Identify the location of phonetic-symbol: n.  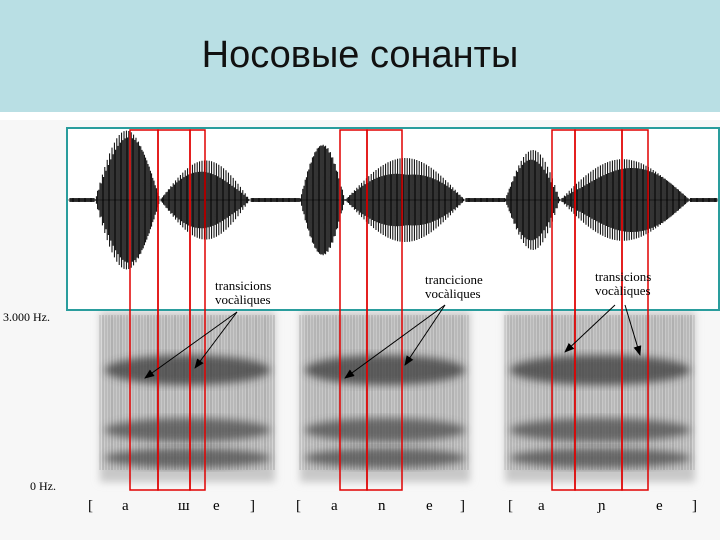
(382, 506).